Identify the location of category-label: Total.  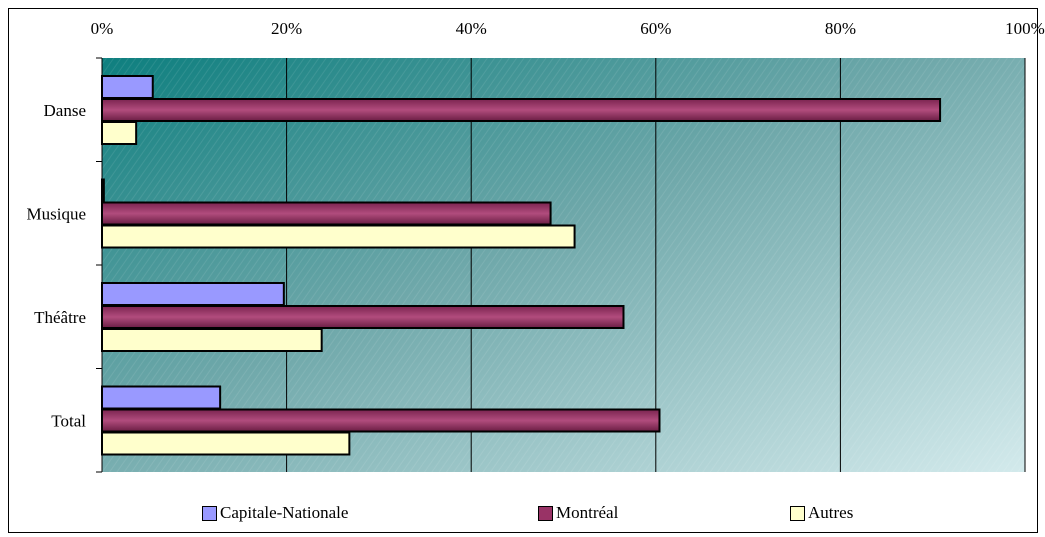
(68, 421).